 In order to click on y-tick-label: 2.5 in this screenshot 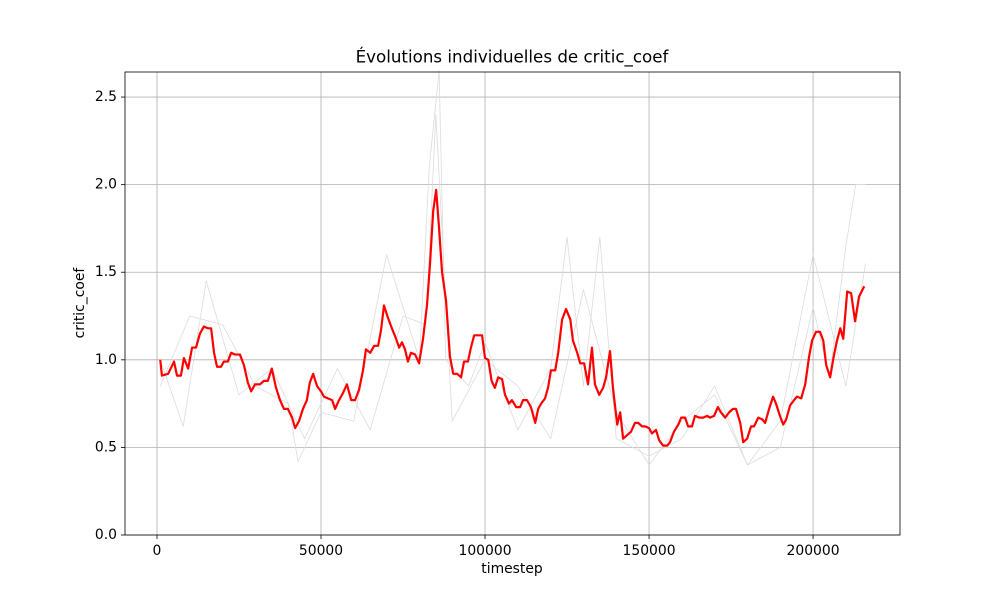, I will do `click(106, 97)`.